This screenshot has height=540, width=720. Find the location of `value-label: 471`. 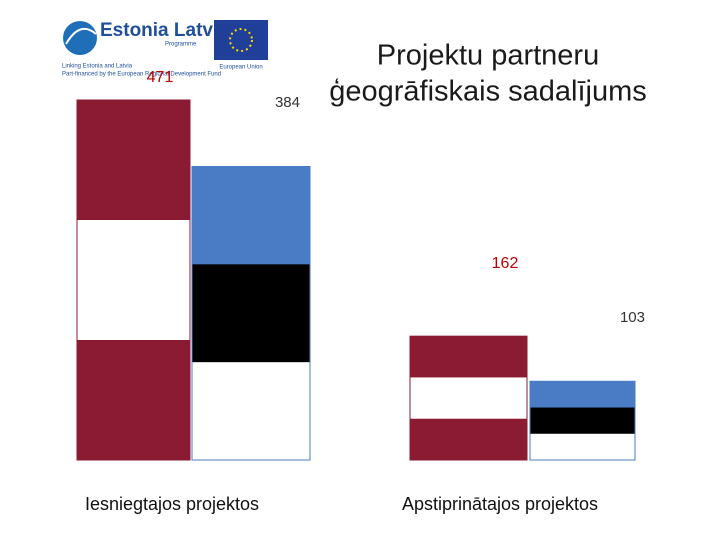

value-label: 471 is located at coordinates (160, 77).